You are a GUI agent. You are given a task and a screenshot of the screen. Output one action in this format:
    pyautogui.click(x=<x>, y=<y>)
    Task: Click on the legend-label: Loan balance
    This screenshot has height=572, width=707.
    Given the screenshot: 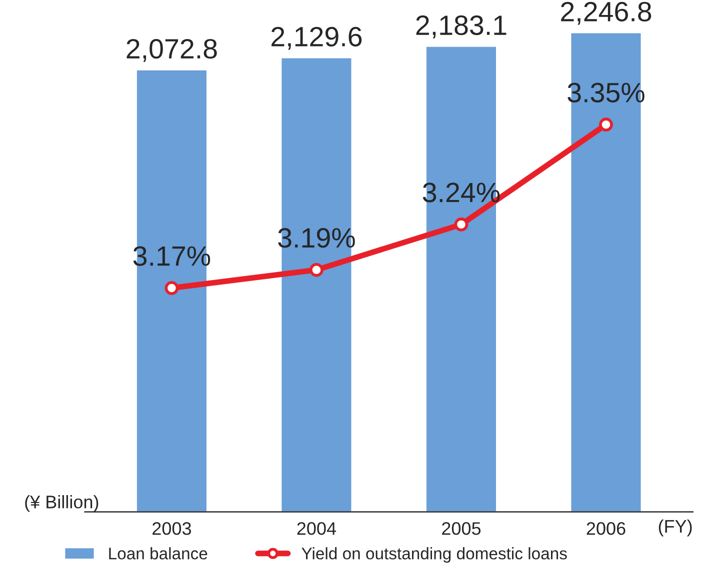 What is the action you would take?
    pyautogui.click(x=158, y=553)
    